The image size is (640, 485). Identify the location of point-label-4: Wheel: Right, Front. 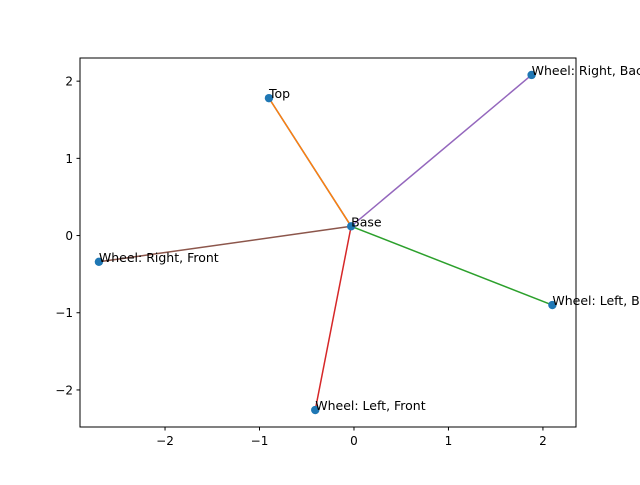
(159, 257).